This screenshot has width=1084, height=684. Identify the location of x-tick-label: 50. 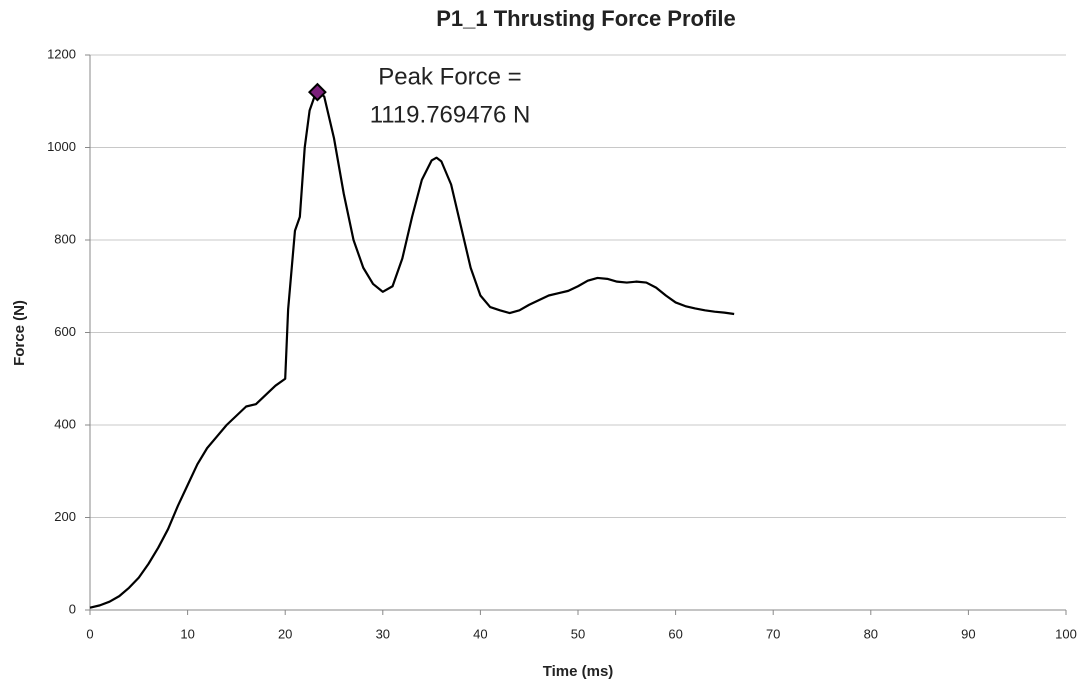
(578, 633).